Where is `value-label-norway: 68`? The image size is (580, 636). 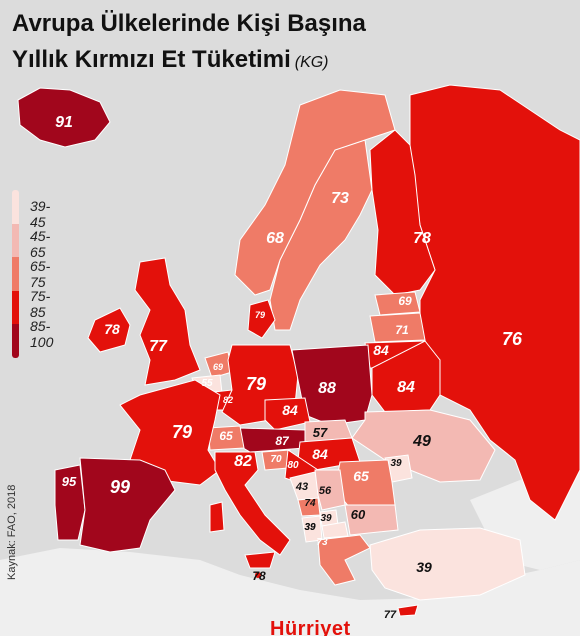 value-label-norway: 68 is located at coordinates (275, 238).